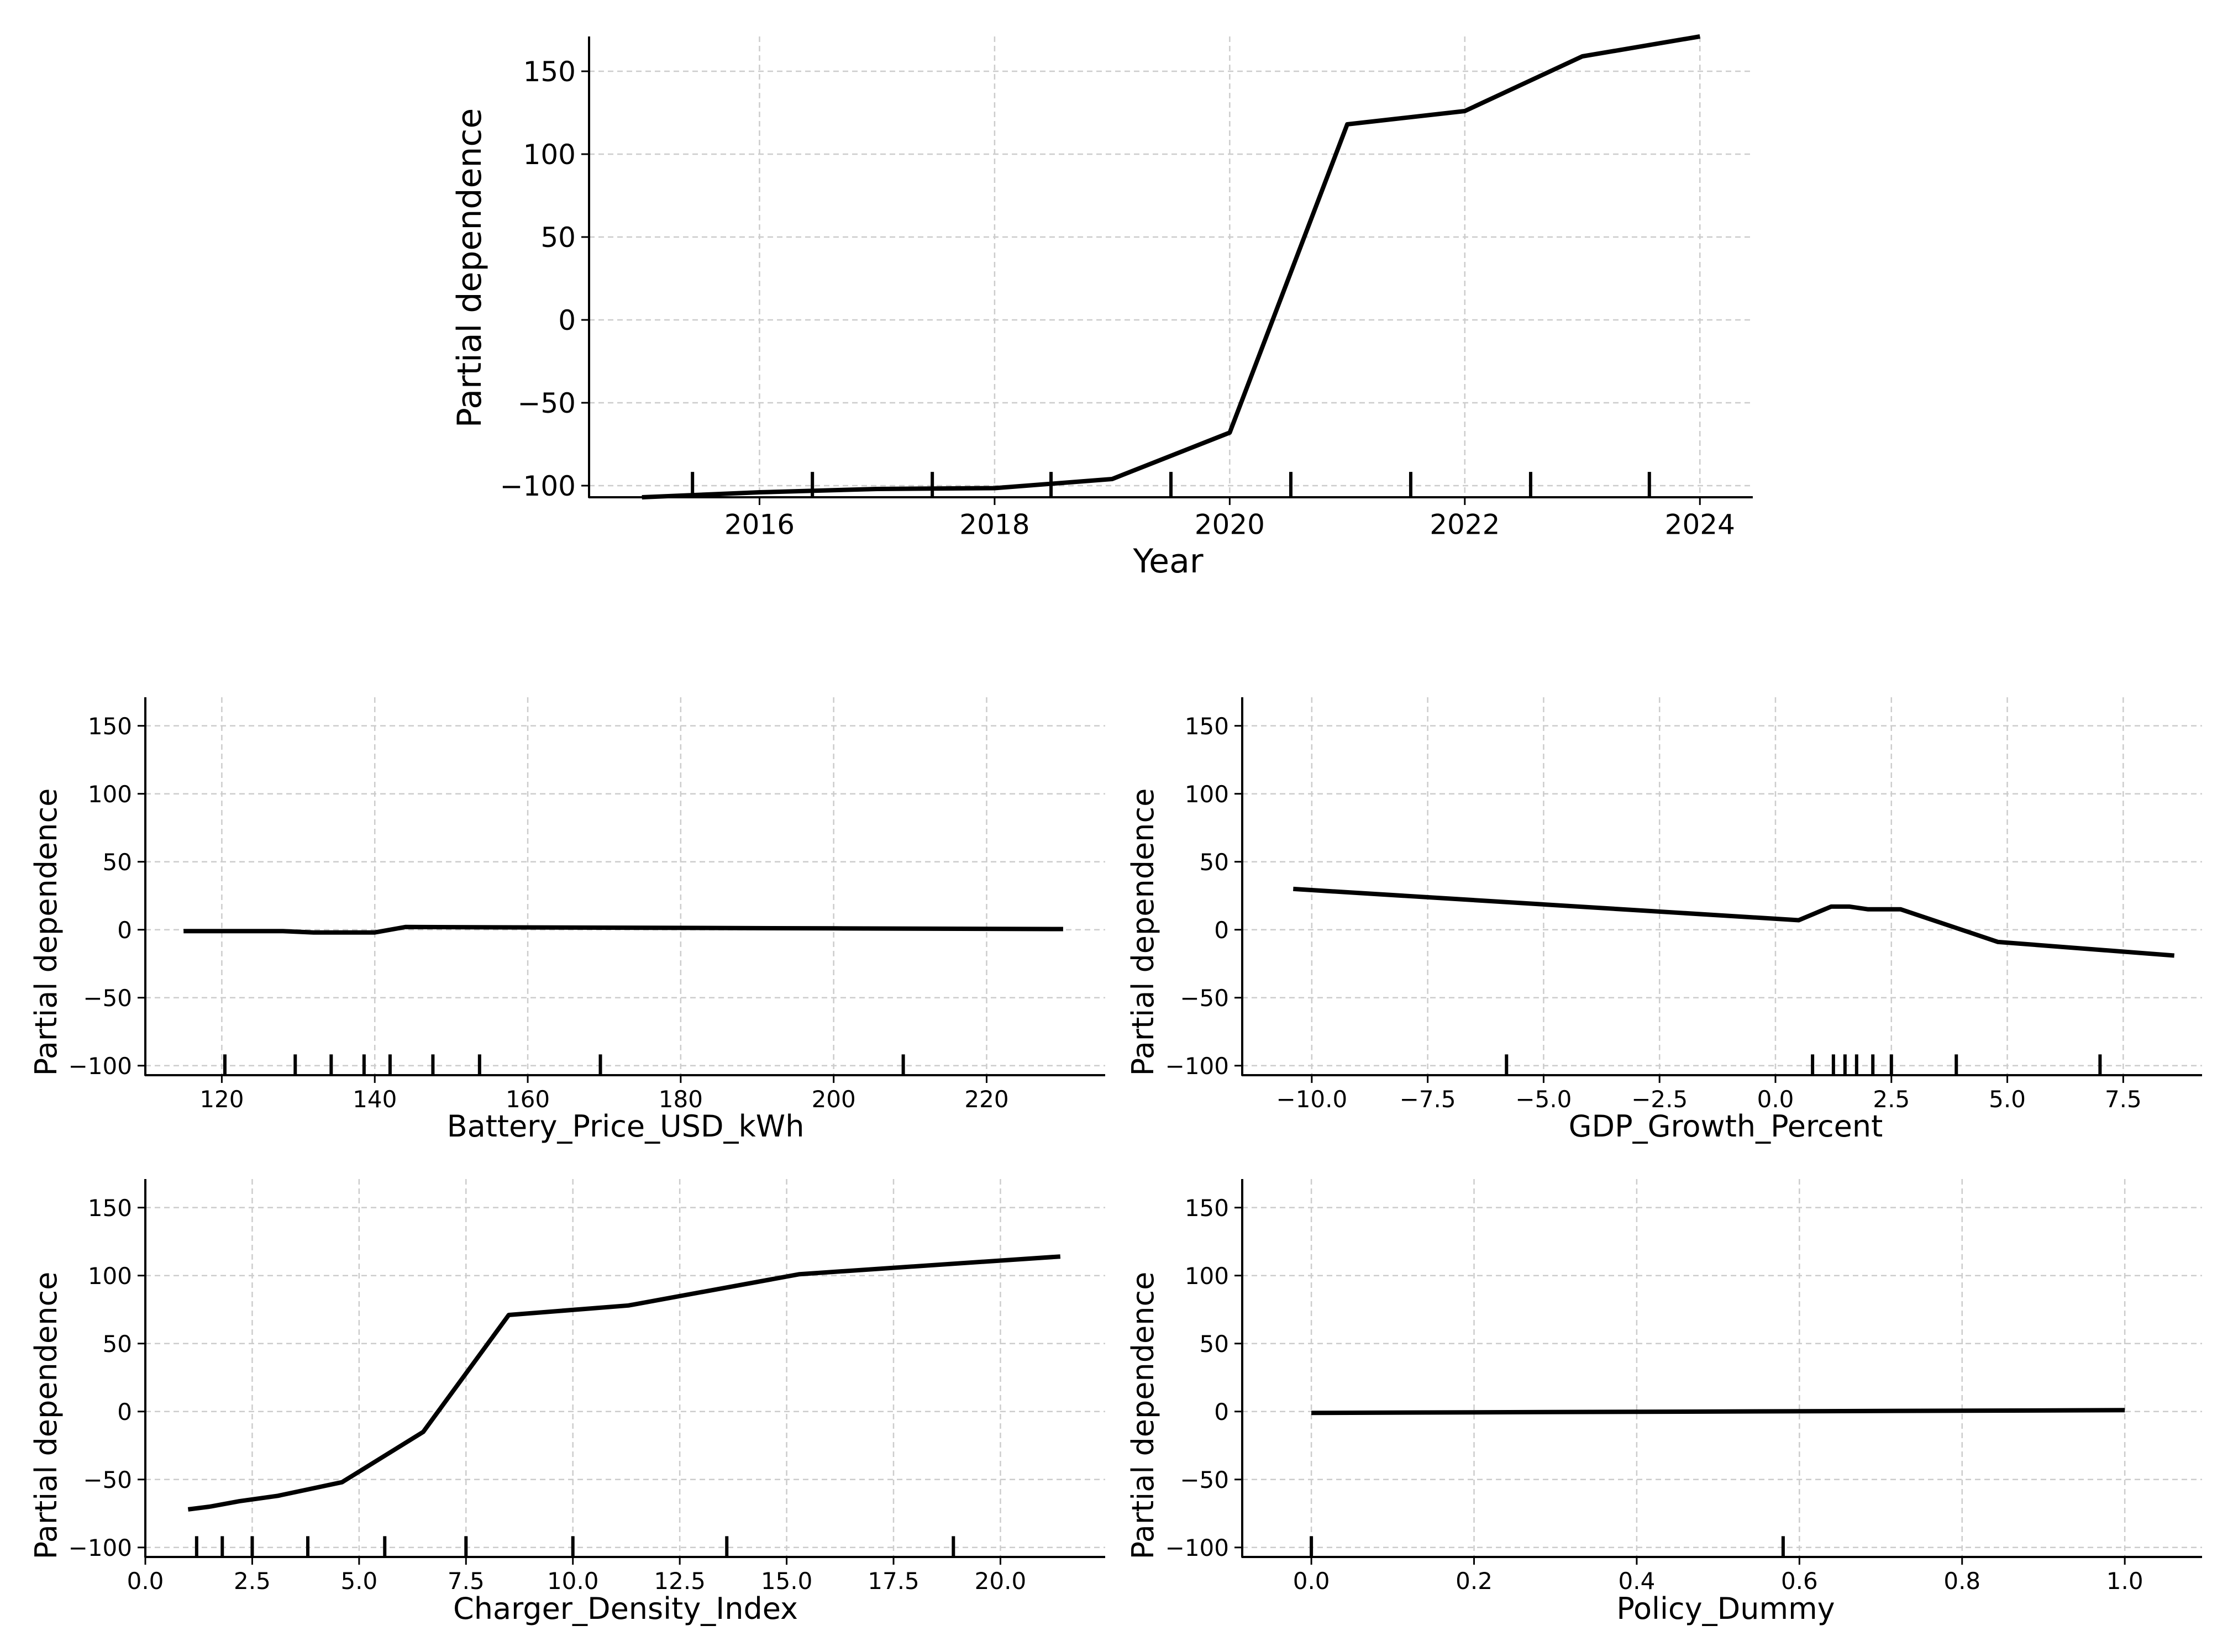 This screenshot has width=2233, height=1652. What do you see at coordinates (1428, 1099) in the screenshot?
I see `x-tick-label: −7.5` at bounding box center [1428, 1099].